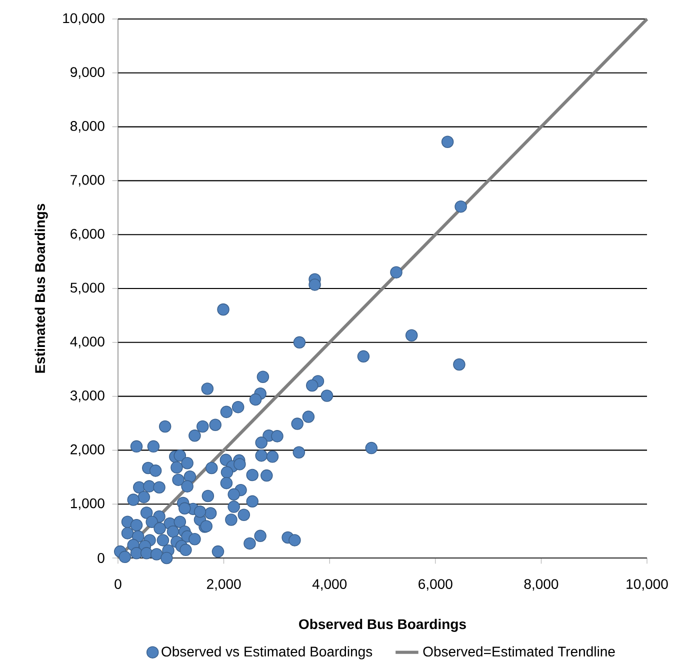 The width and height of the screenshot is (675, 665). Describe the element at coordinates (87, 73) in the screenshot. I see `y-tick-label: 9,000` at that location.